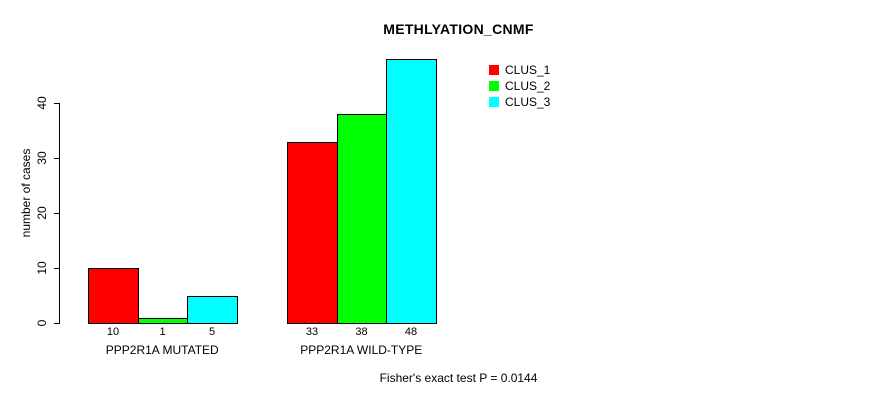 This screenshot has height=400, width=890. Describe the element at coordinates (411, 332) in the screenshot. I see `bar-value-label: 48` at that location.